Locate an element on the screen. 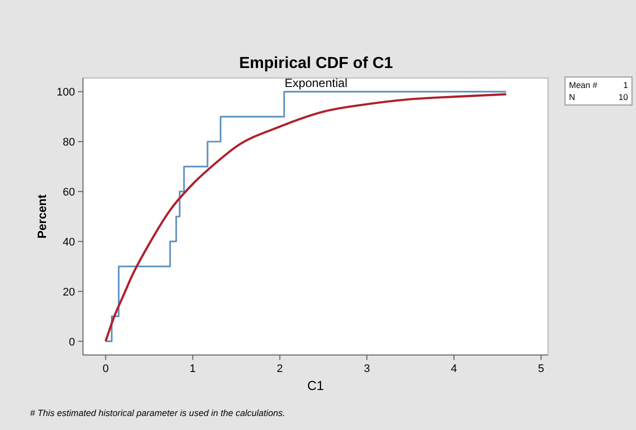 This screenshot has height=430, width=636. text: # This estimated historical parameter is used in the calculations. is located at coordinates (158, 413).